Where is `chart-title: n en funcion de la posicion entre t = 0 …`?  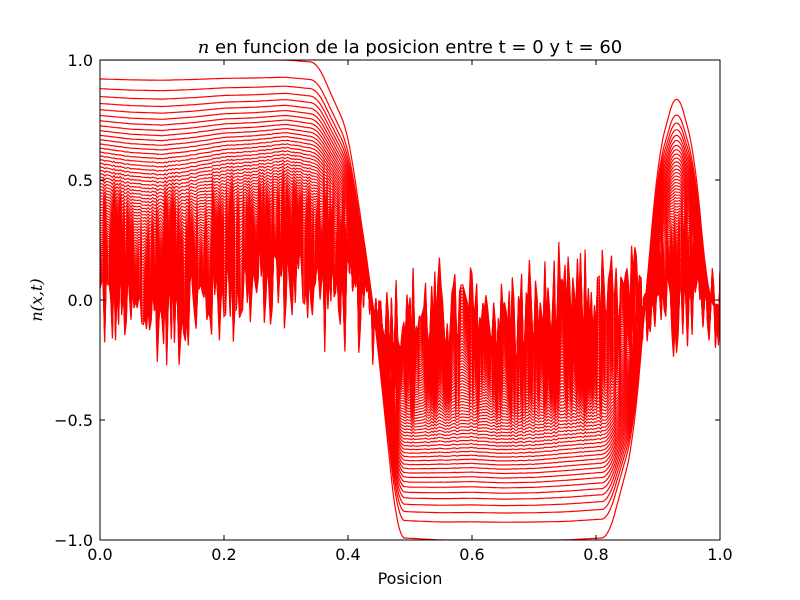 chart-title: n en funcion de la posicion entre t = 0 … is located at coordinates (410, 47).